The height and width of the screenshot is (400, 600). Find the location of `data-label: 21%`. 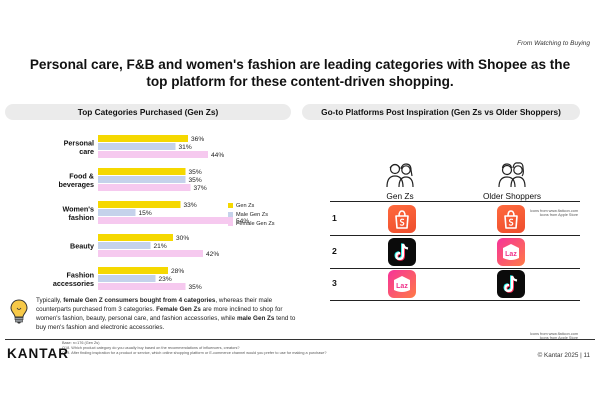

data-label: 21% is located at coordinates (160, 246).